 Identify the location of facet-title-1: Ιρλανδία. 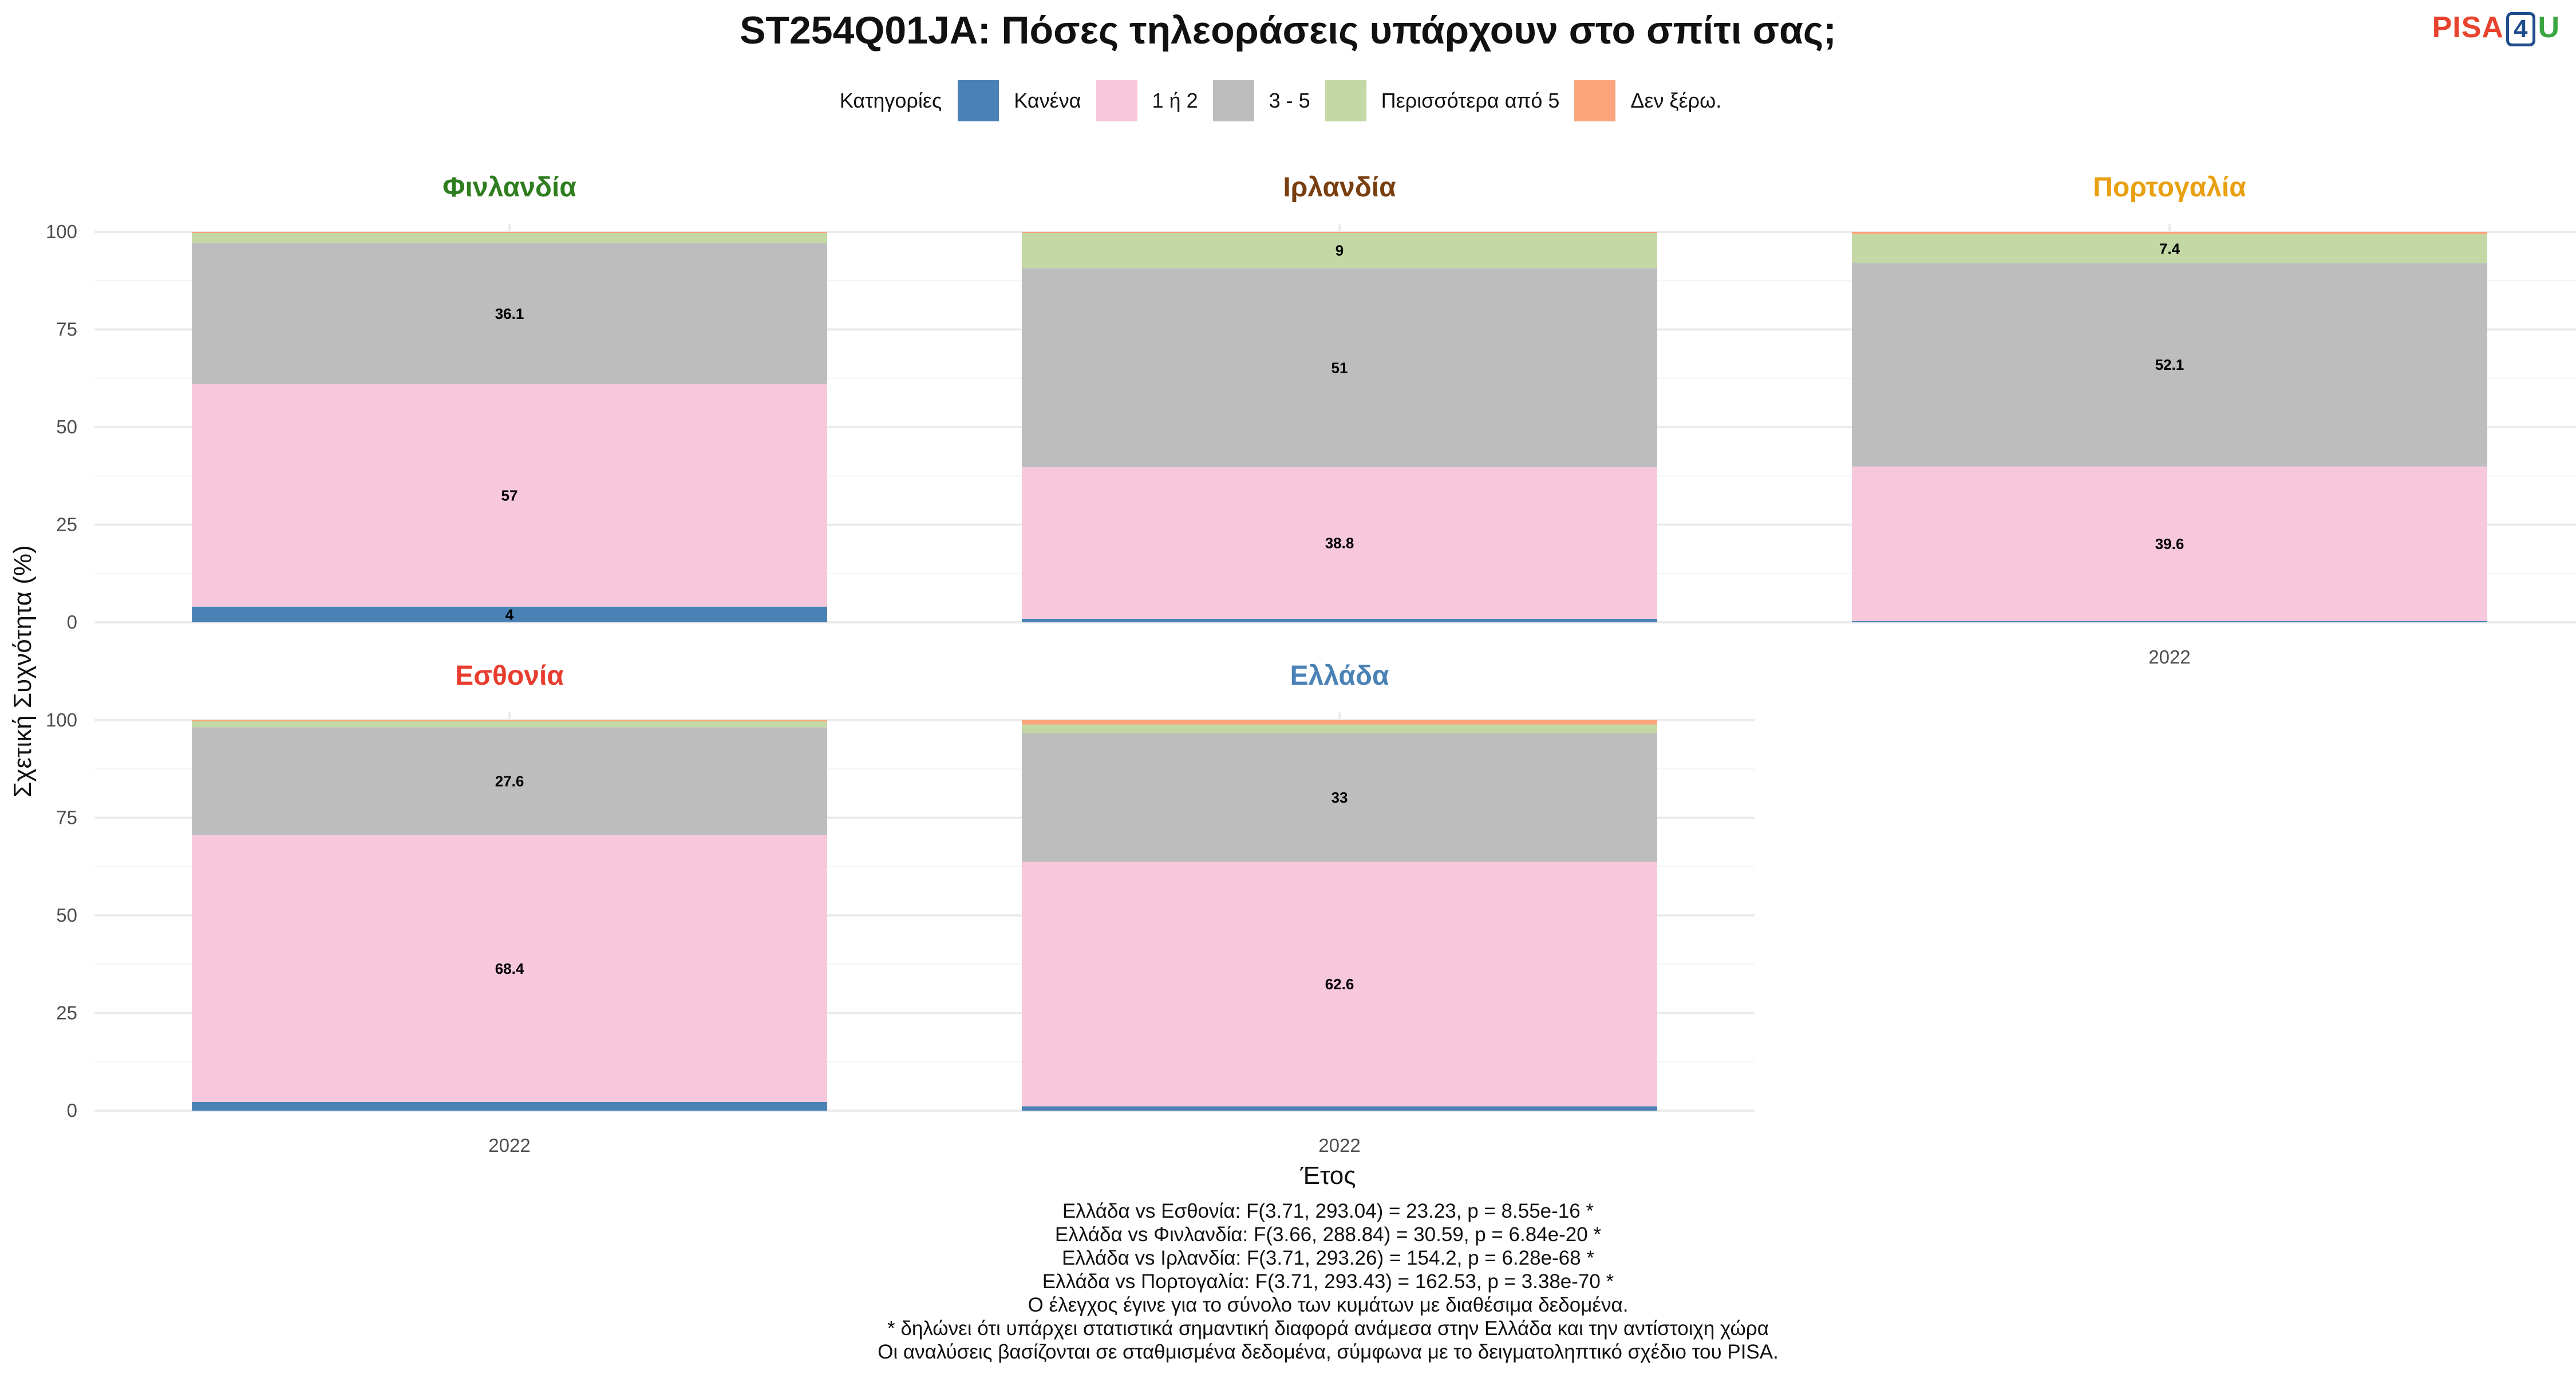
(1339, 188).